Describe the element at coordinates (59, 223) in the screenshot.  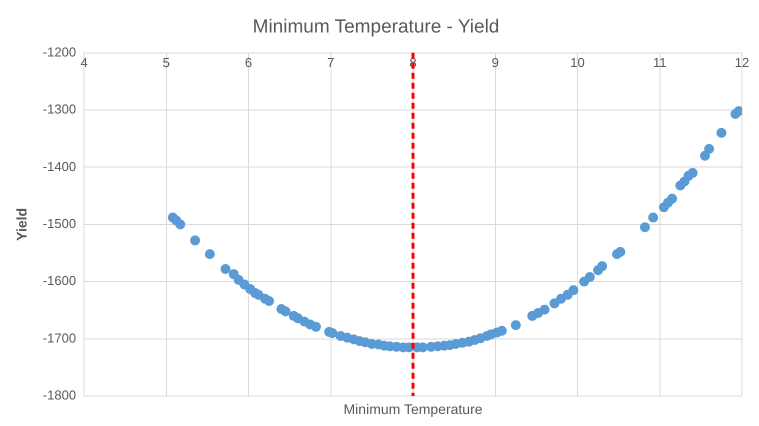
I see `y-tick-label: -1500` at that location.